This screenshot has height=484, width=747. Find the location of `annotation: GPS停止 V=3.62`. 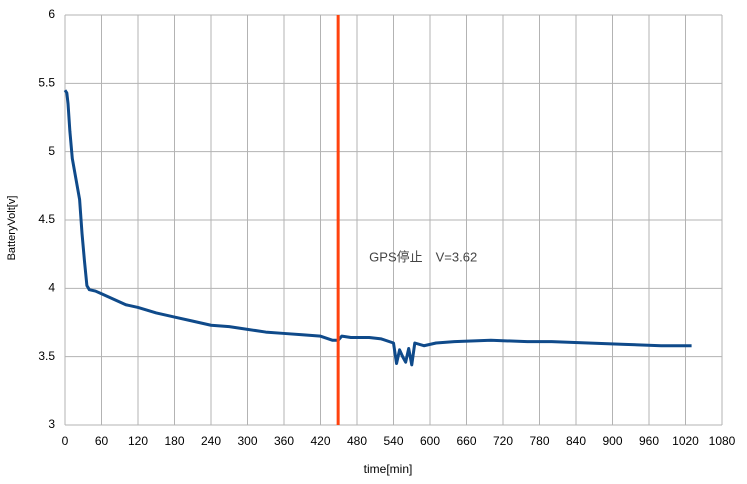

annotation: GPS停止 V=3.62 is located at coordinates (423, 257).